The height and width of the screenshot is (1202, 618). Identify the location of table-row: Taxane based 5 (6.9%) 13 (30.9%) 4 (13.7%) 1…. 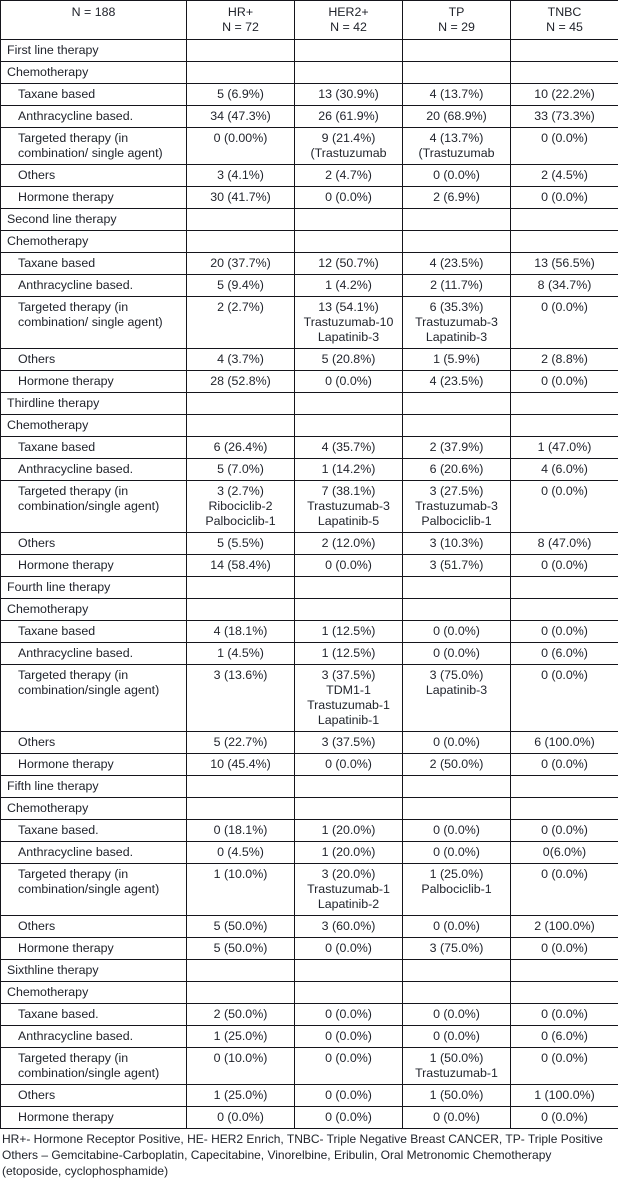
(309, 94).